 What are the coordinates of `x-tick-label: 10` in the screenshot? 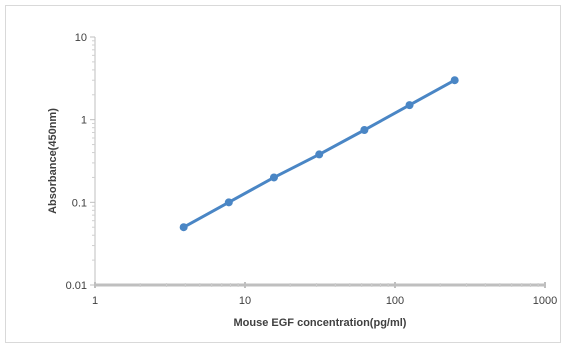 It's located at (245, 301).